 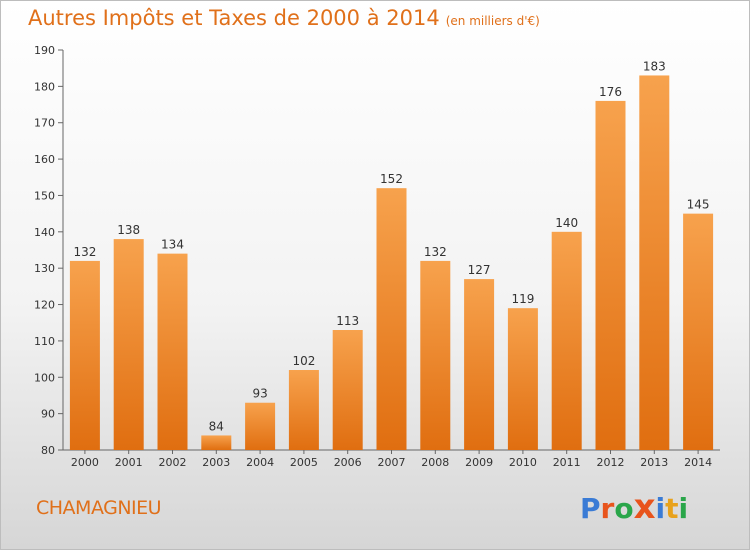 What do you see at coordinates (654, 66) in the screenshot?
I see `data-label: 183` at bounding box center [654, 66].